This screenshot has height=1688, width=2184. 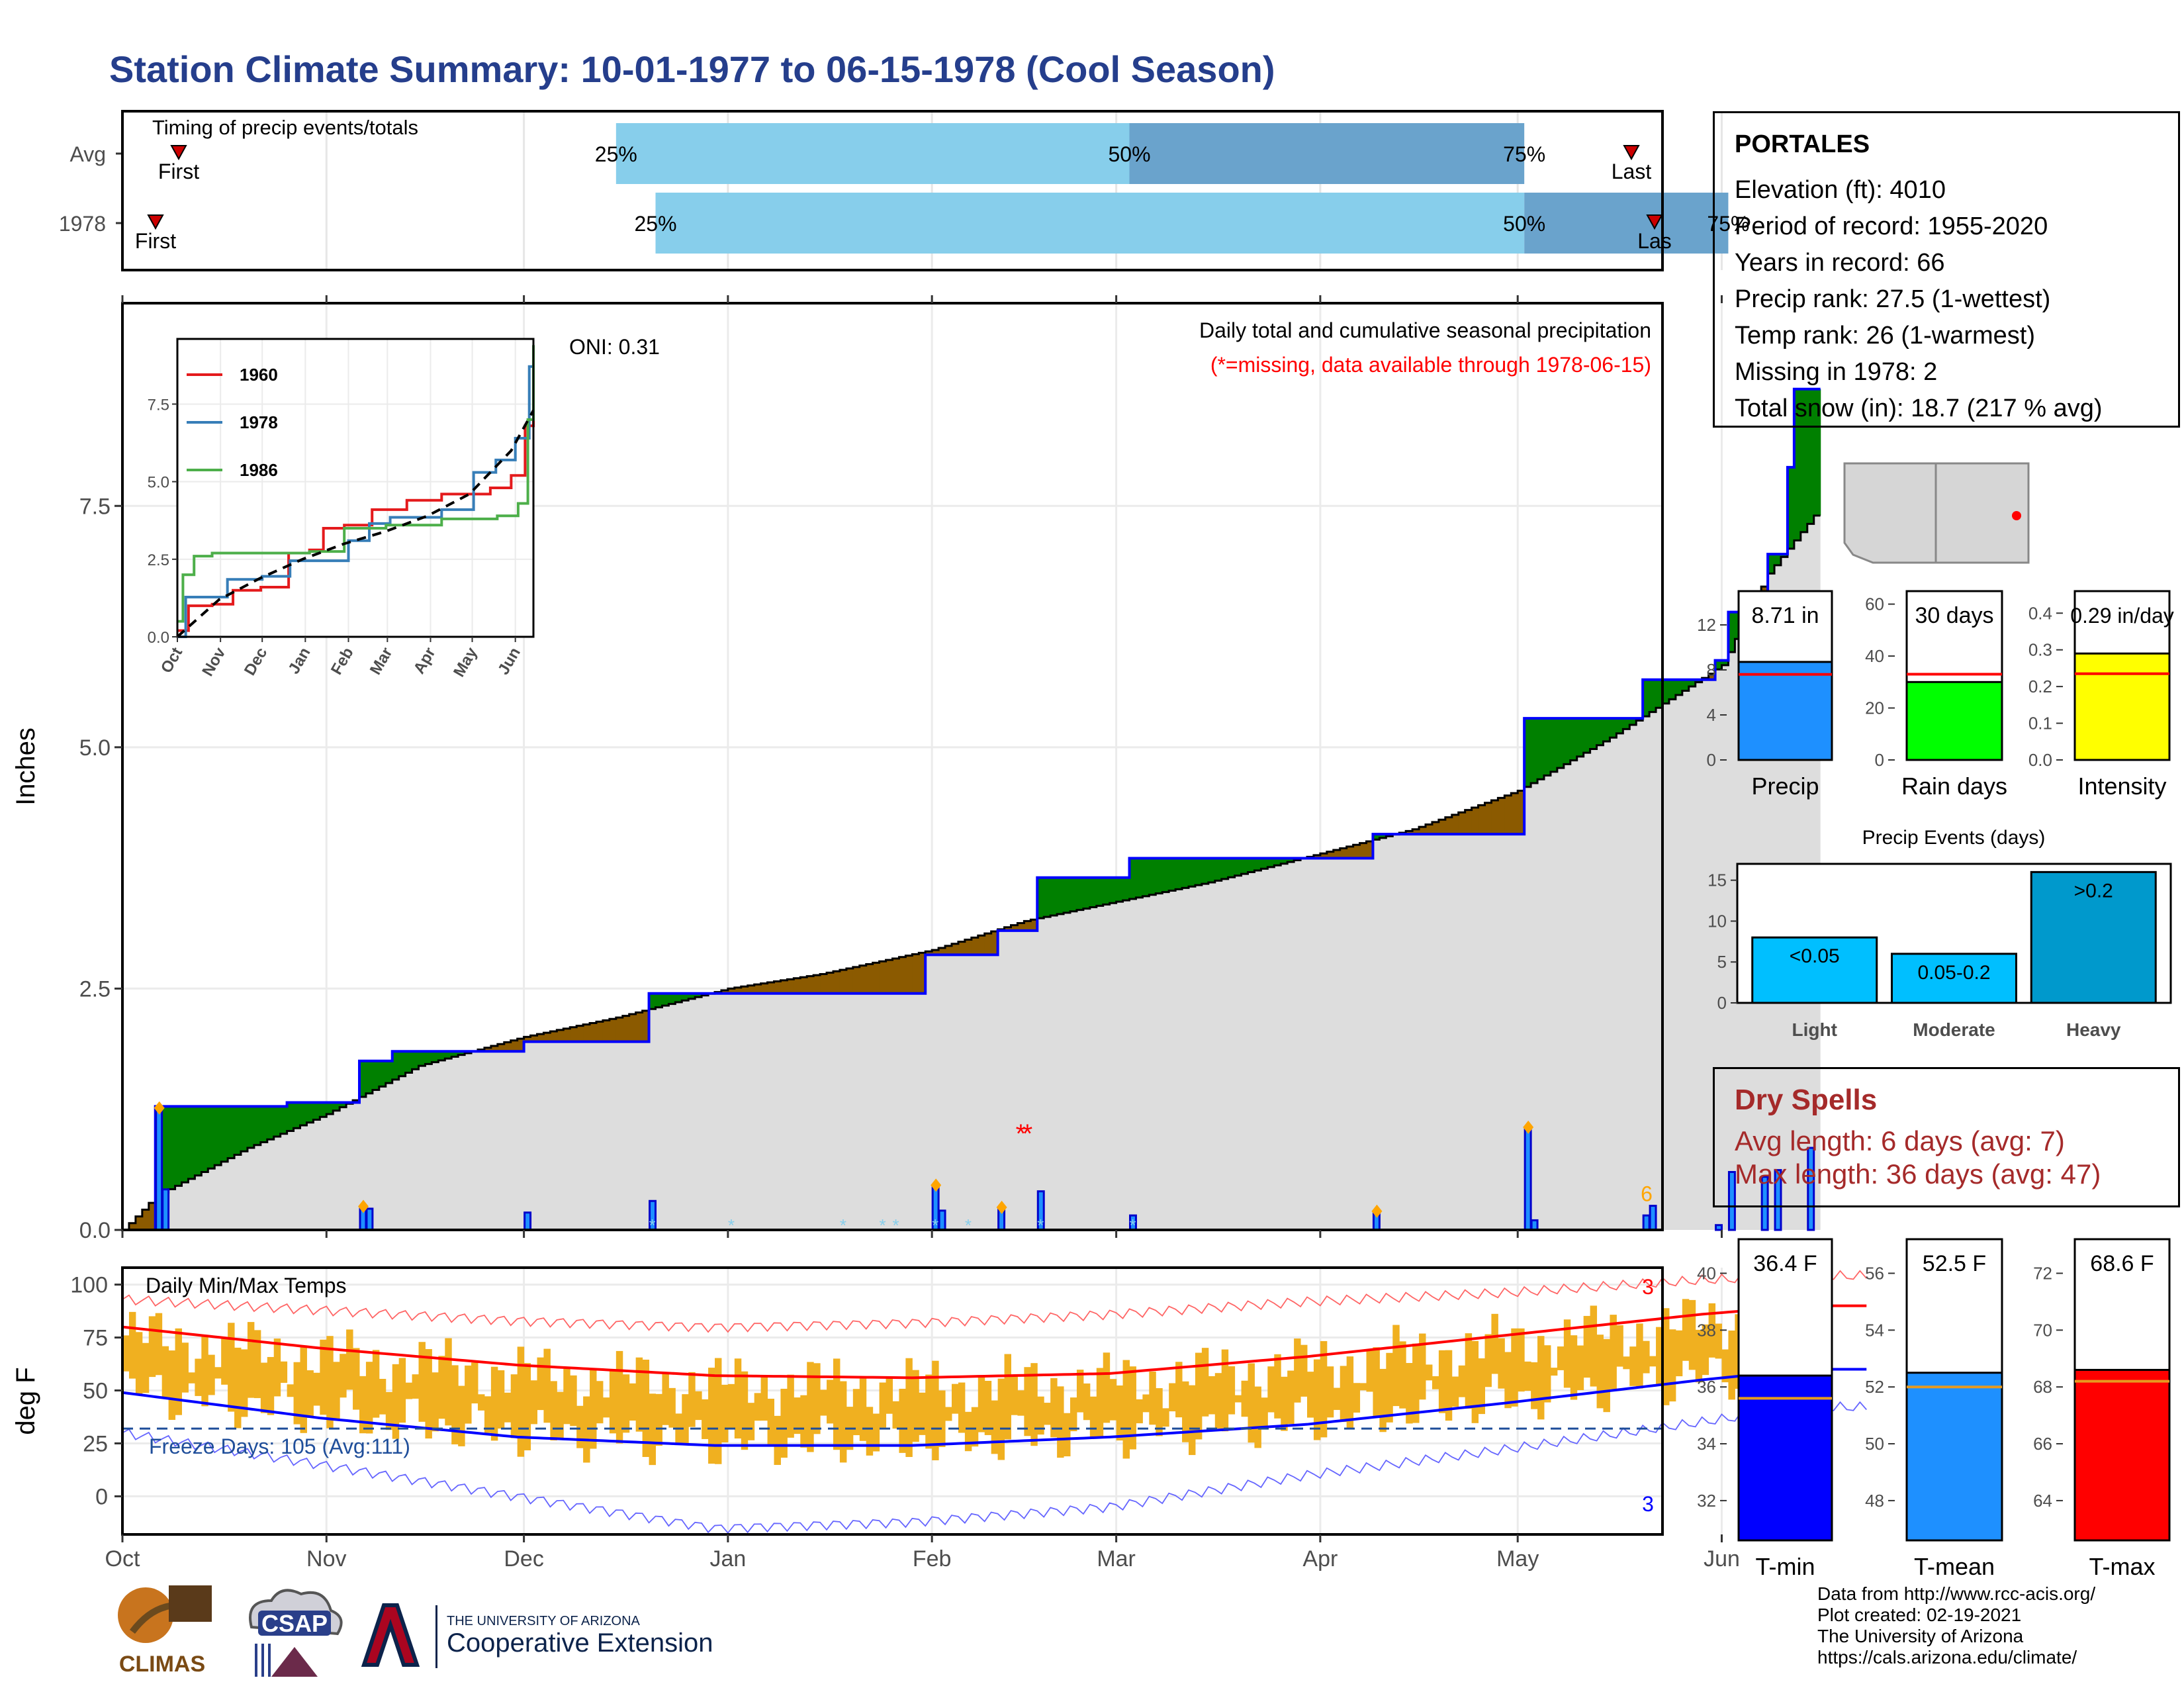 What do you see at coordinates (1632, 171) in the screenshot?
I see `last-event-label: Last` at bounding box center [1632, 171].